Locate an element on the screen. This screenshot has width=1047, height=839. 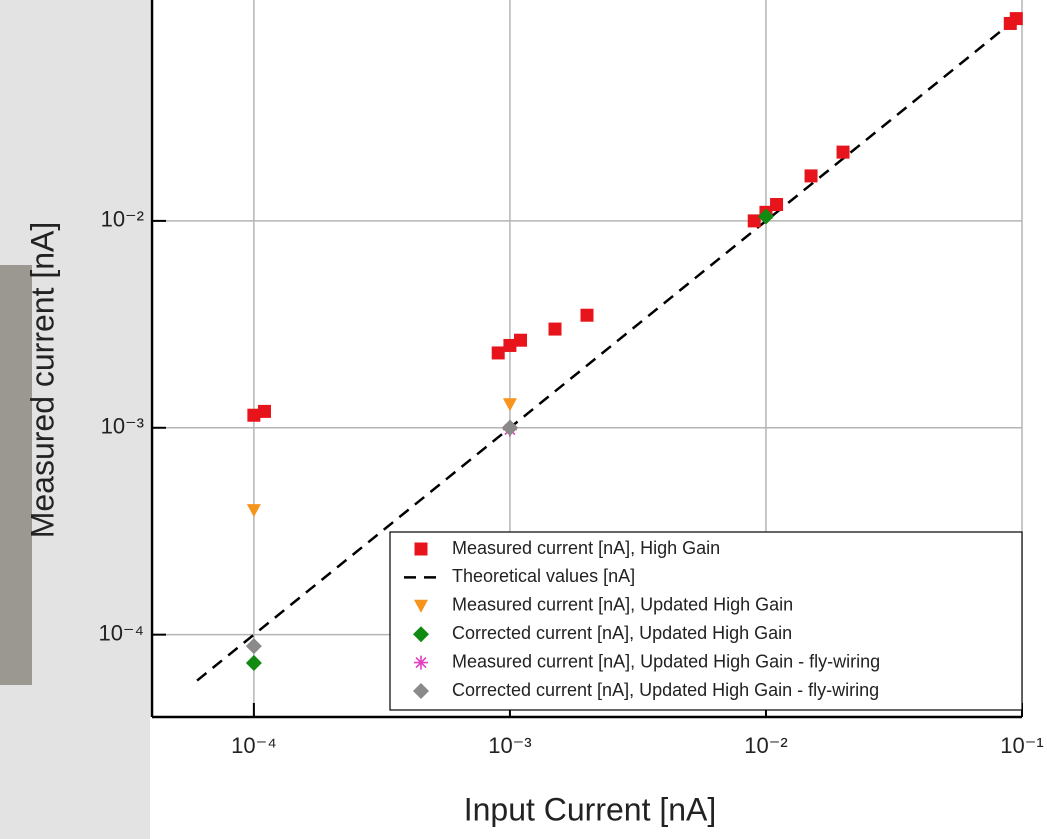
y-axis-label: Measured current [nA] is located at coordinates (42, 380).